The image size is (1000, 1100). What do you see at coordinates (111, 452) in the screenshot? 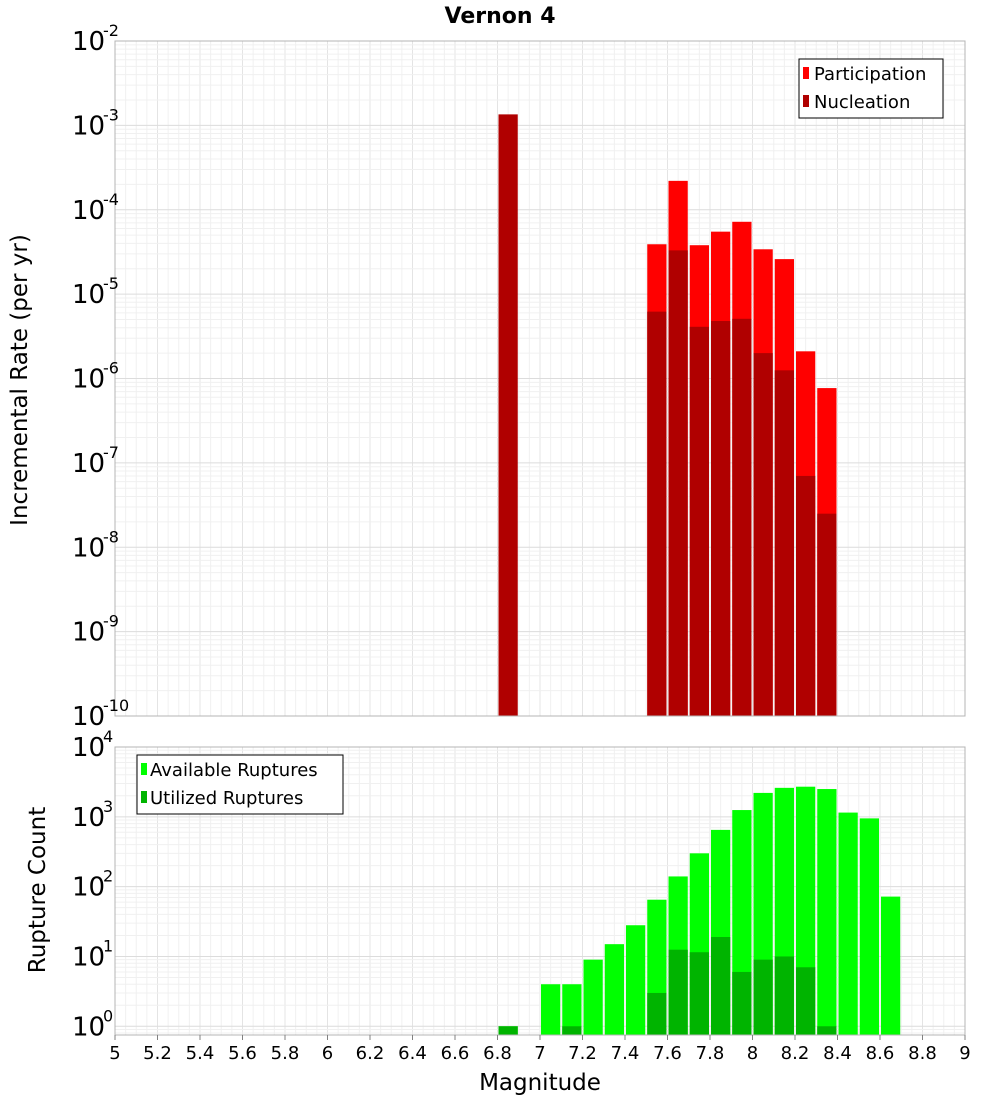
I see `y-tick-exponent: -7` at bounding box center [111, 452].